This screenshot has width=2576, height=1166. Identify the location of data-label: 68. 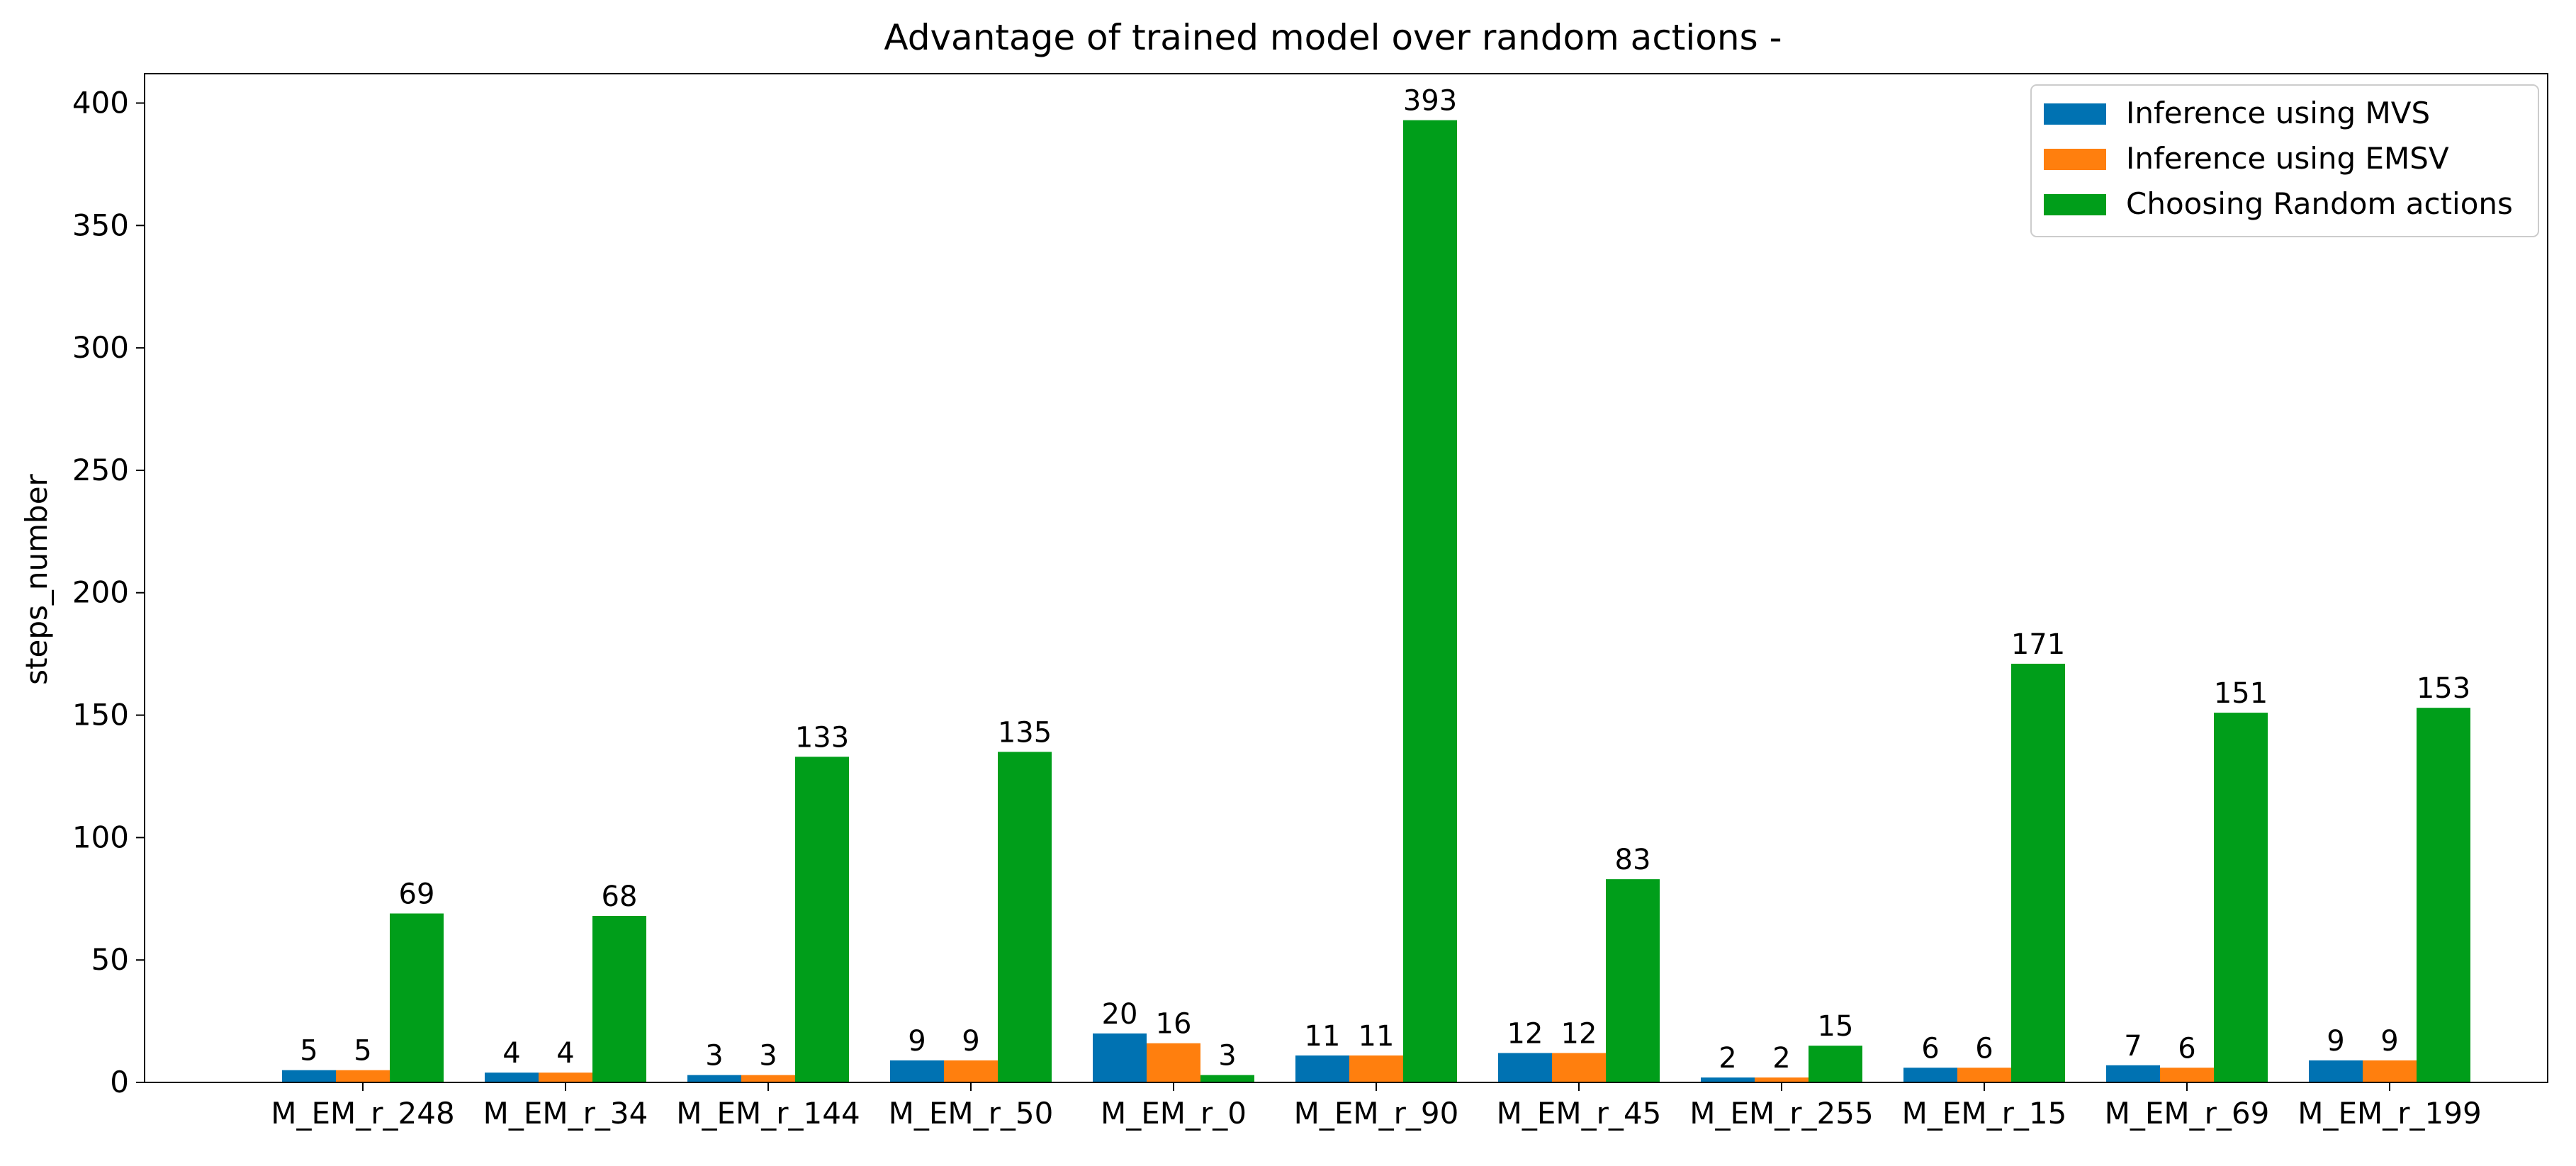
(620, 897).